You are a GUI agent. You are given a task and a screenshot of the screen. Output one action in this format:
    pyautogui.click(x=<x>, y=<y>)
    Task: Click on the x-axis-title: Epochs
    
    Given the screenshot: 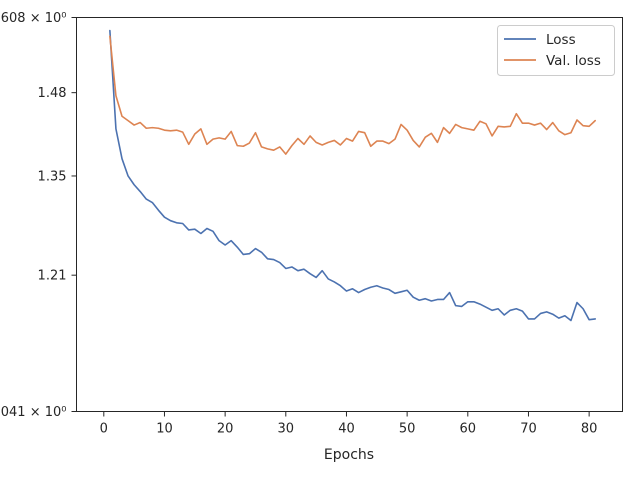 What is the action you would take?
    pyautogui.click(x=349, y=455)
    